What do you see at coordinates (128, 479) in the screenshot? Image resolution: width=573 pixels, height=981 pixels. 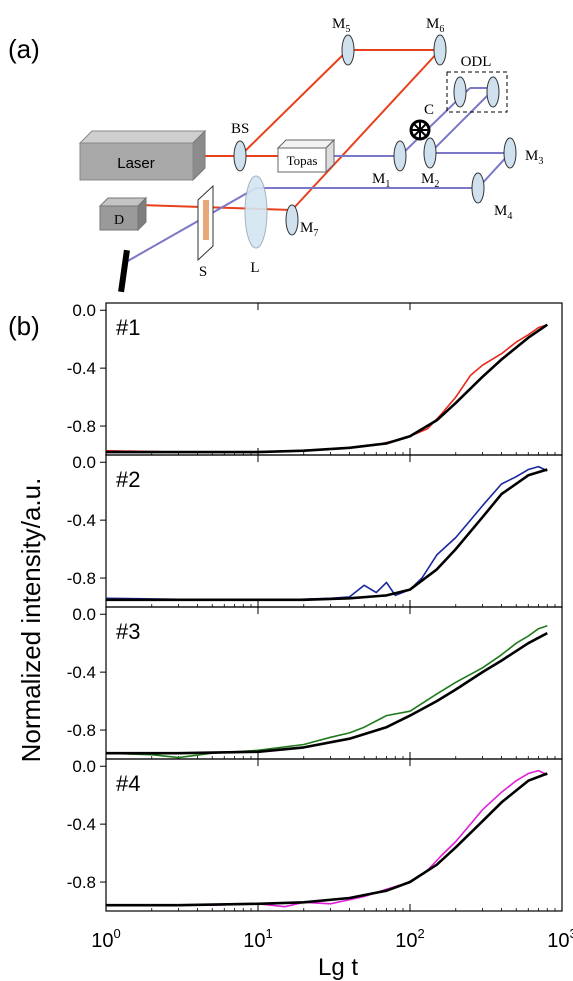 I see `subplot-title: #2` at bounding box center [128, 479].